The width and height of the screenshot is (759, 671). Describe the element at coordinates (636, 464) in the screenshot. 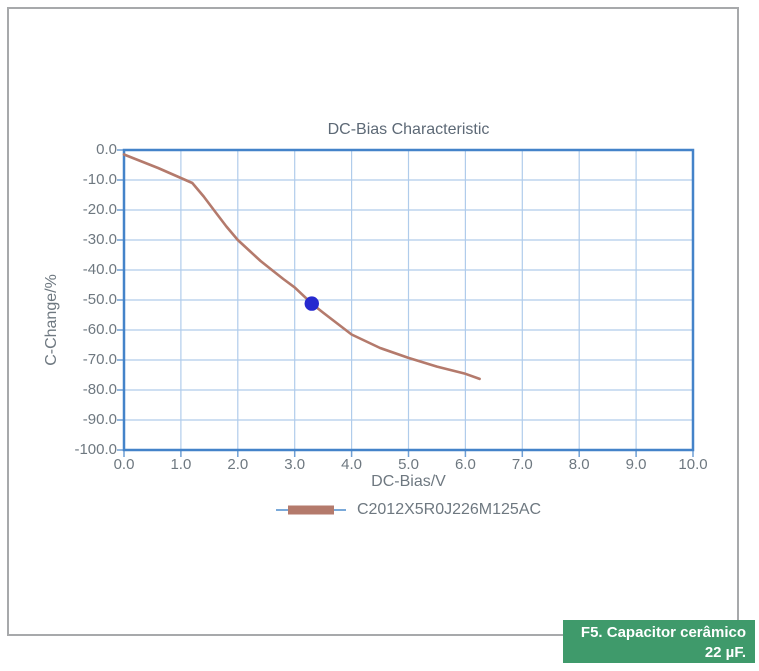

I see `x-tick-label: 9.0` at that location.